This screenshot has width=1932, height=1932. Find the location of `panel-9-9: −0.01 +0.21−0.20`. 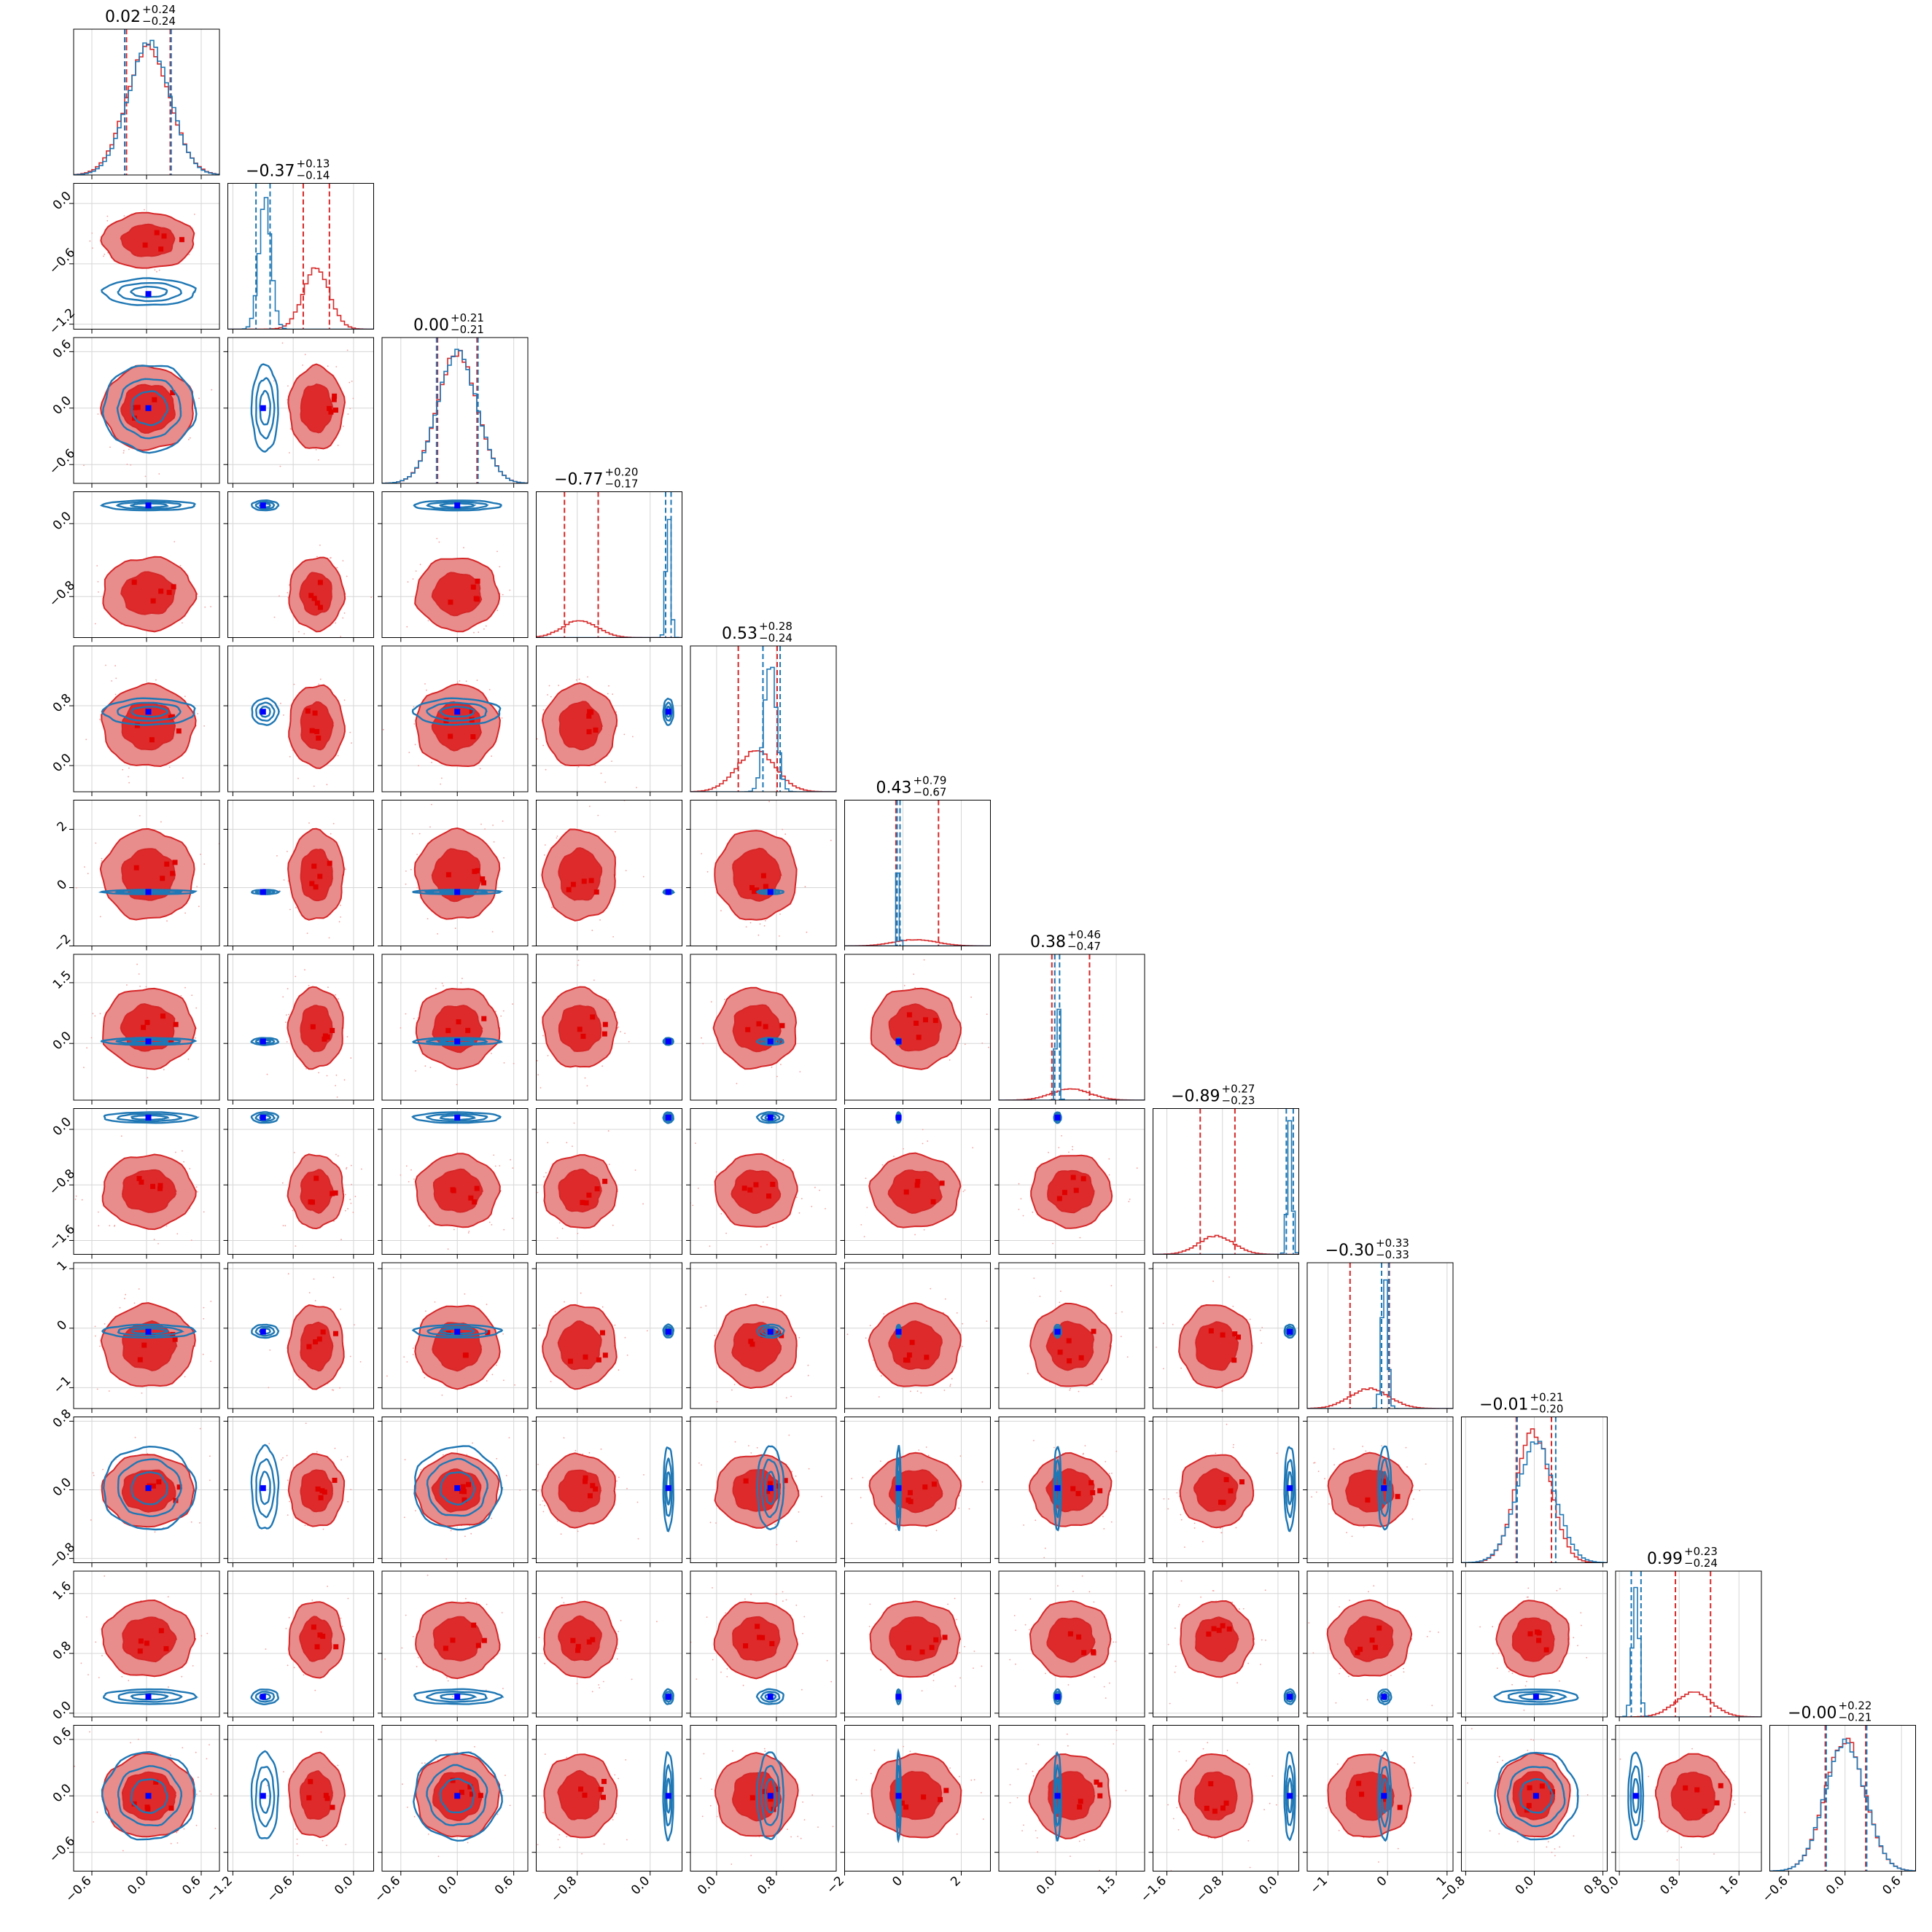

panel-9-9: −0.01 +0.21−0.20 is located at coordinates (1534, 1479).